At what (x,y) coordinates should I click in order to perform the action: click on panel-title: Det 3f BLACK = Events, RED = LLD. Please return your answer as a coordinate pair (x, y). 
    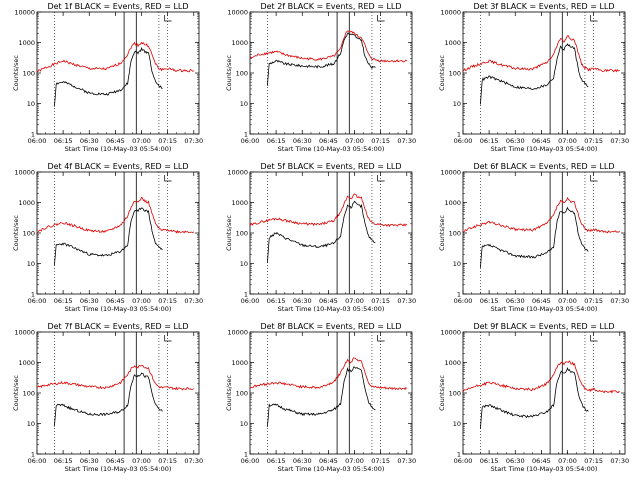
    Looking at the image, I should click on (543, 6).